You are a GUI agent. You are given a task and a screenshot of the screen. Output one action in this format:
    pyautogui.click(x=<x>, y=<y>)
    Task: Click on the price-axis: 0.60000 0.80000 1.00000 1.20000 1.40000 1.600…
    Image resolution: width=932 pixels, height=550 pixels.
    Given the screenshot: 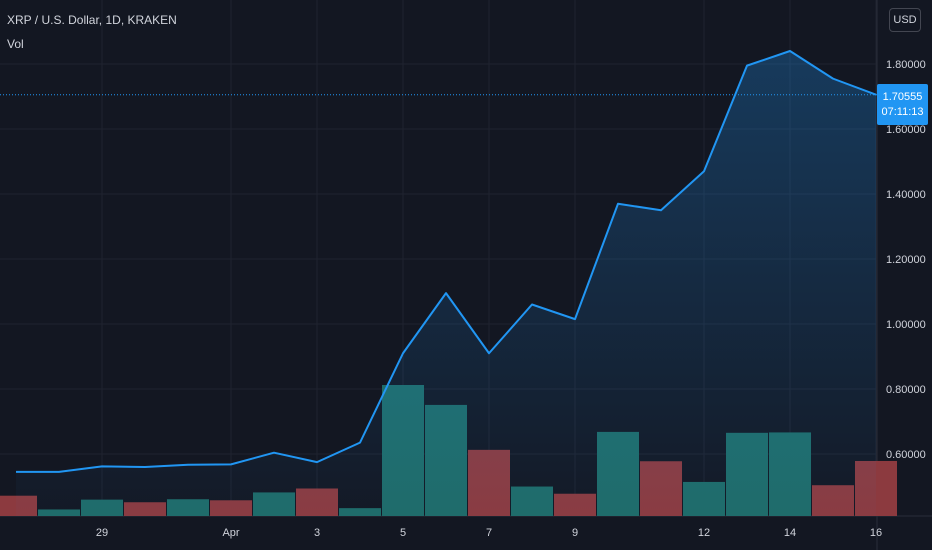 What is the action you would take?
    pyautogui.click(x=906, y=260)
    